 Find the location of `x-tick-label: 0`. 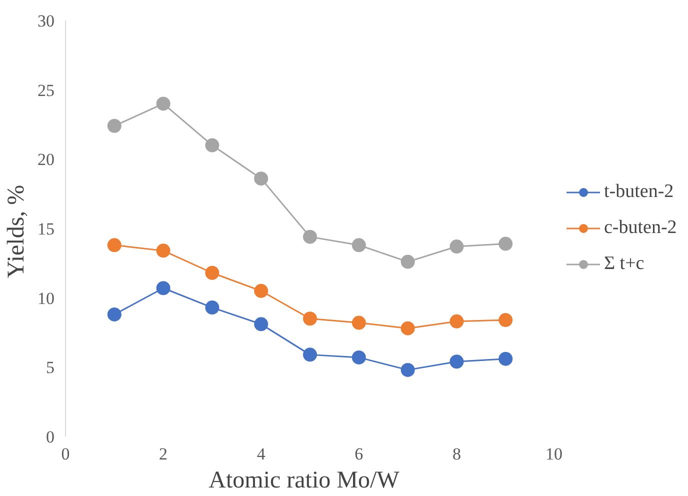

x-tick-label: 0 is located at coordinates (65, 454).